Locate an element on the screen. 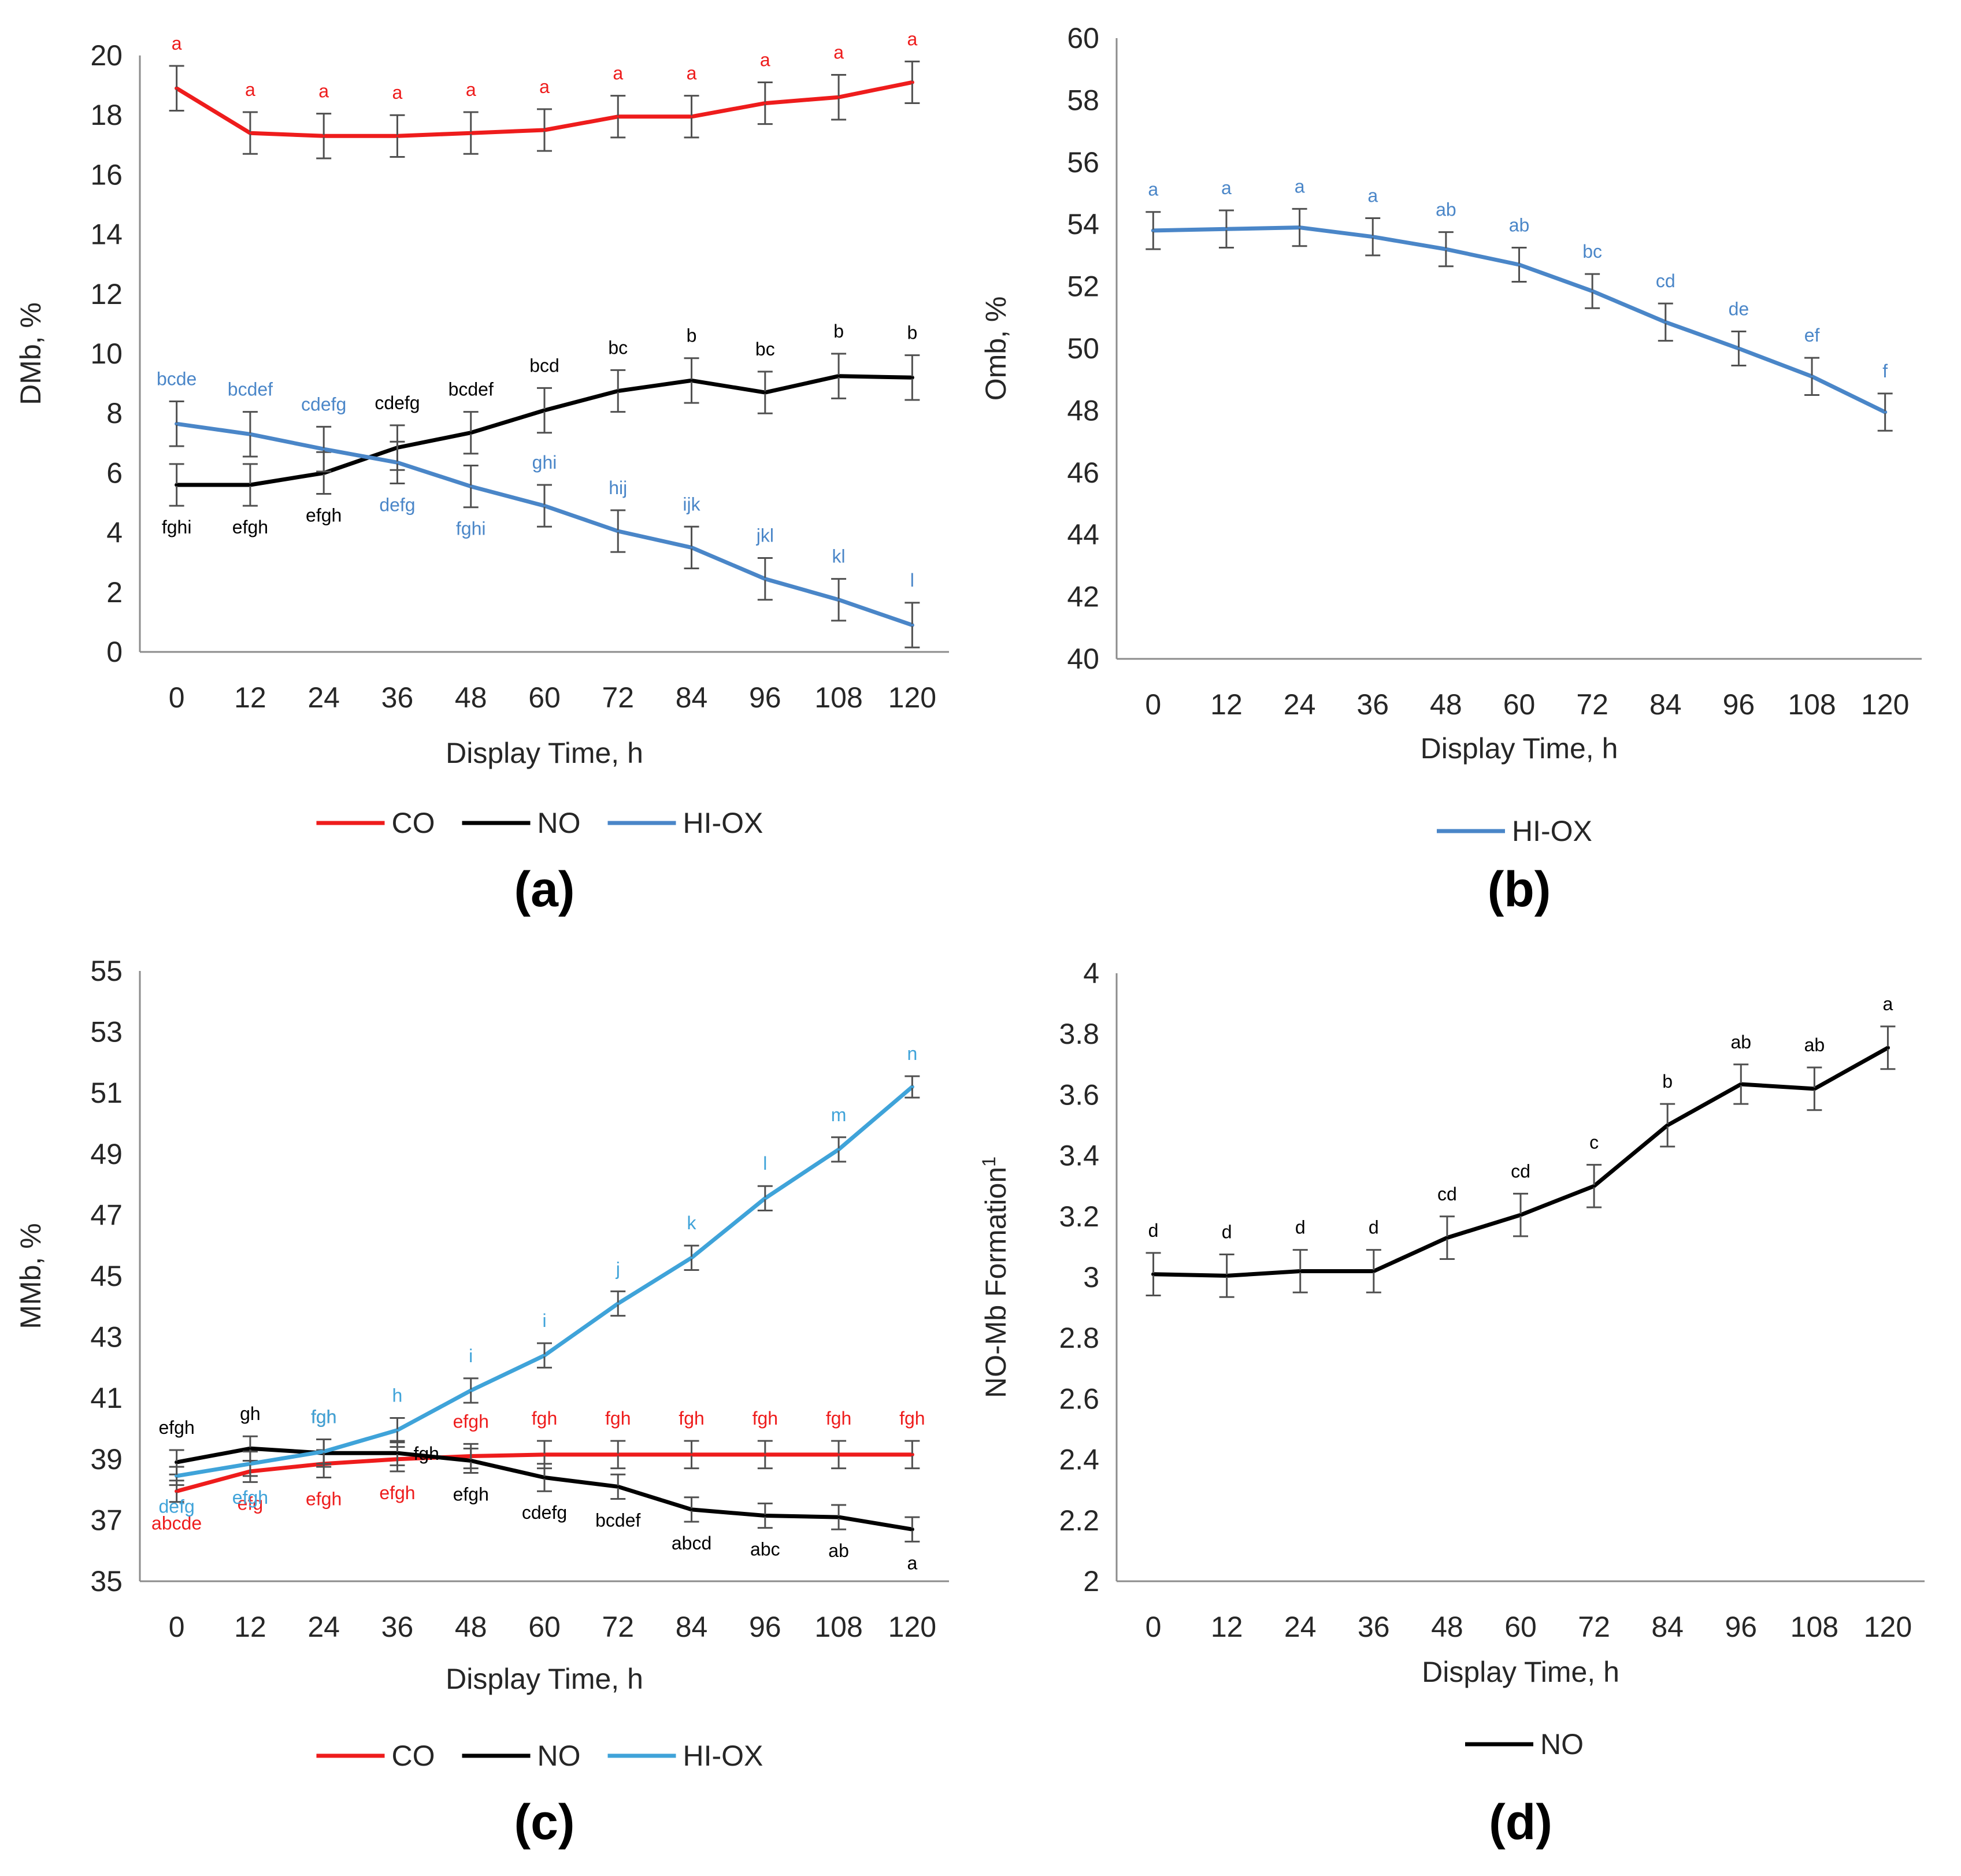 The image size is (1961, 1876). significance-letter: bcdef is located at coordinates (250, 389).